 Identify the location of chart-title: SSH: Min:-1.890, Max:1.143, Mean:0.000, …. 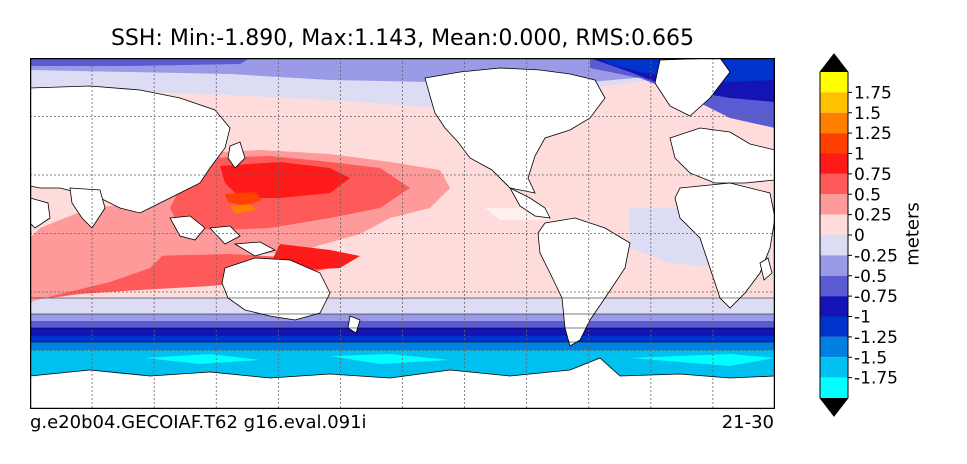
(402, 38).